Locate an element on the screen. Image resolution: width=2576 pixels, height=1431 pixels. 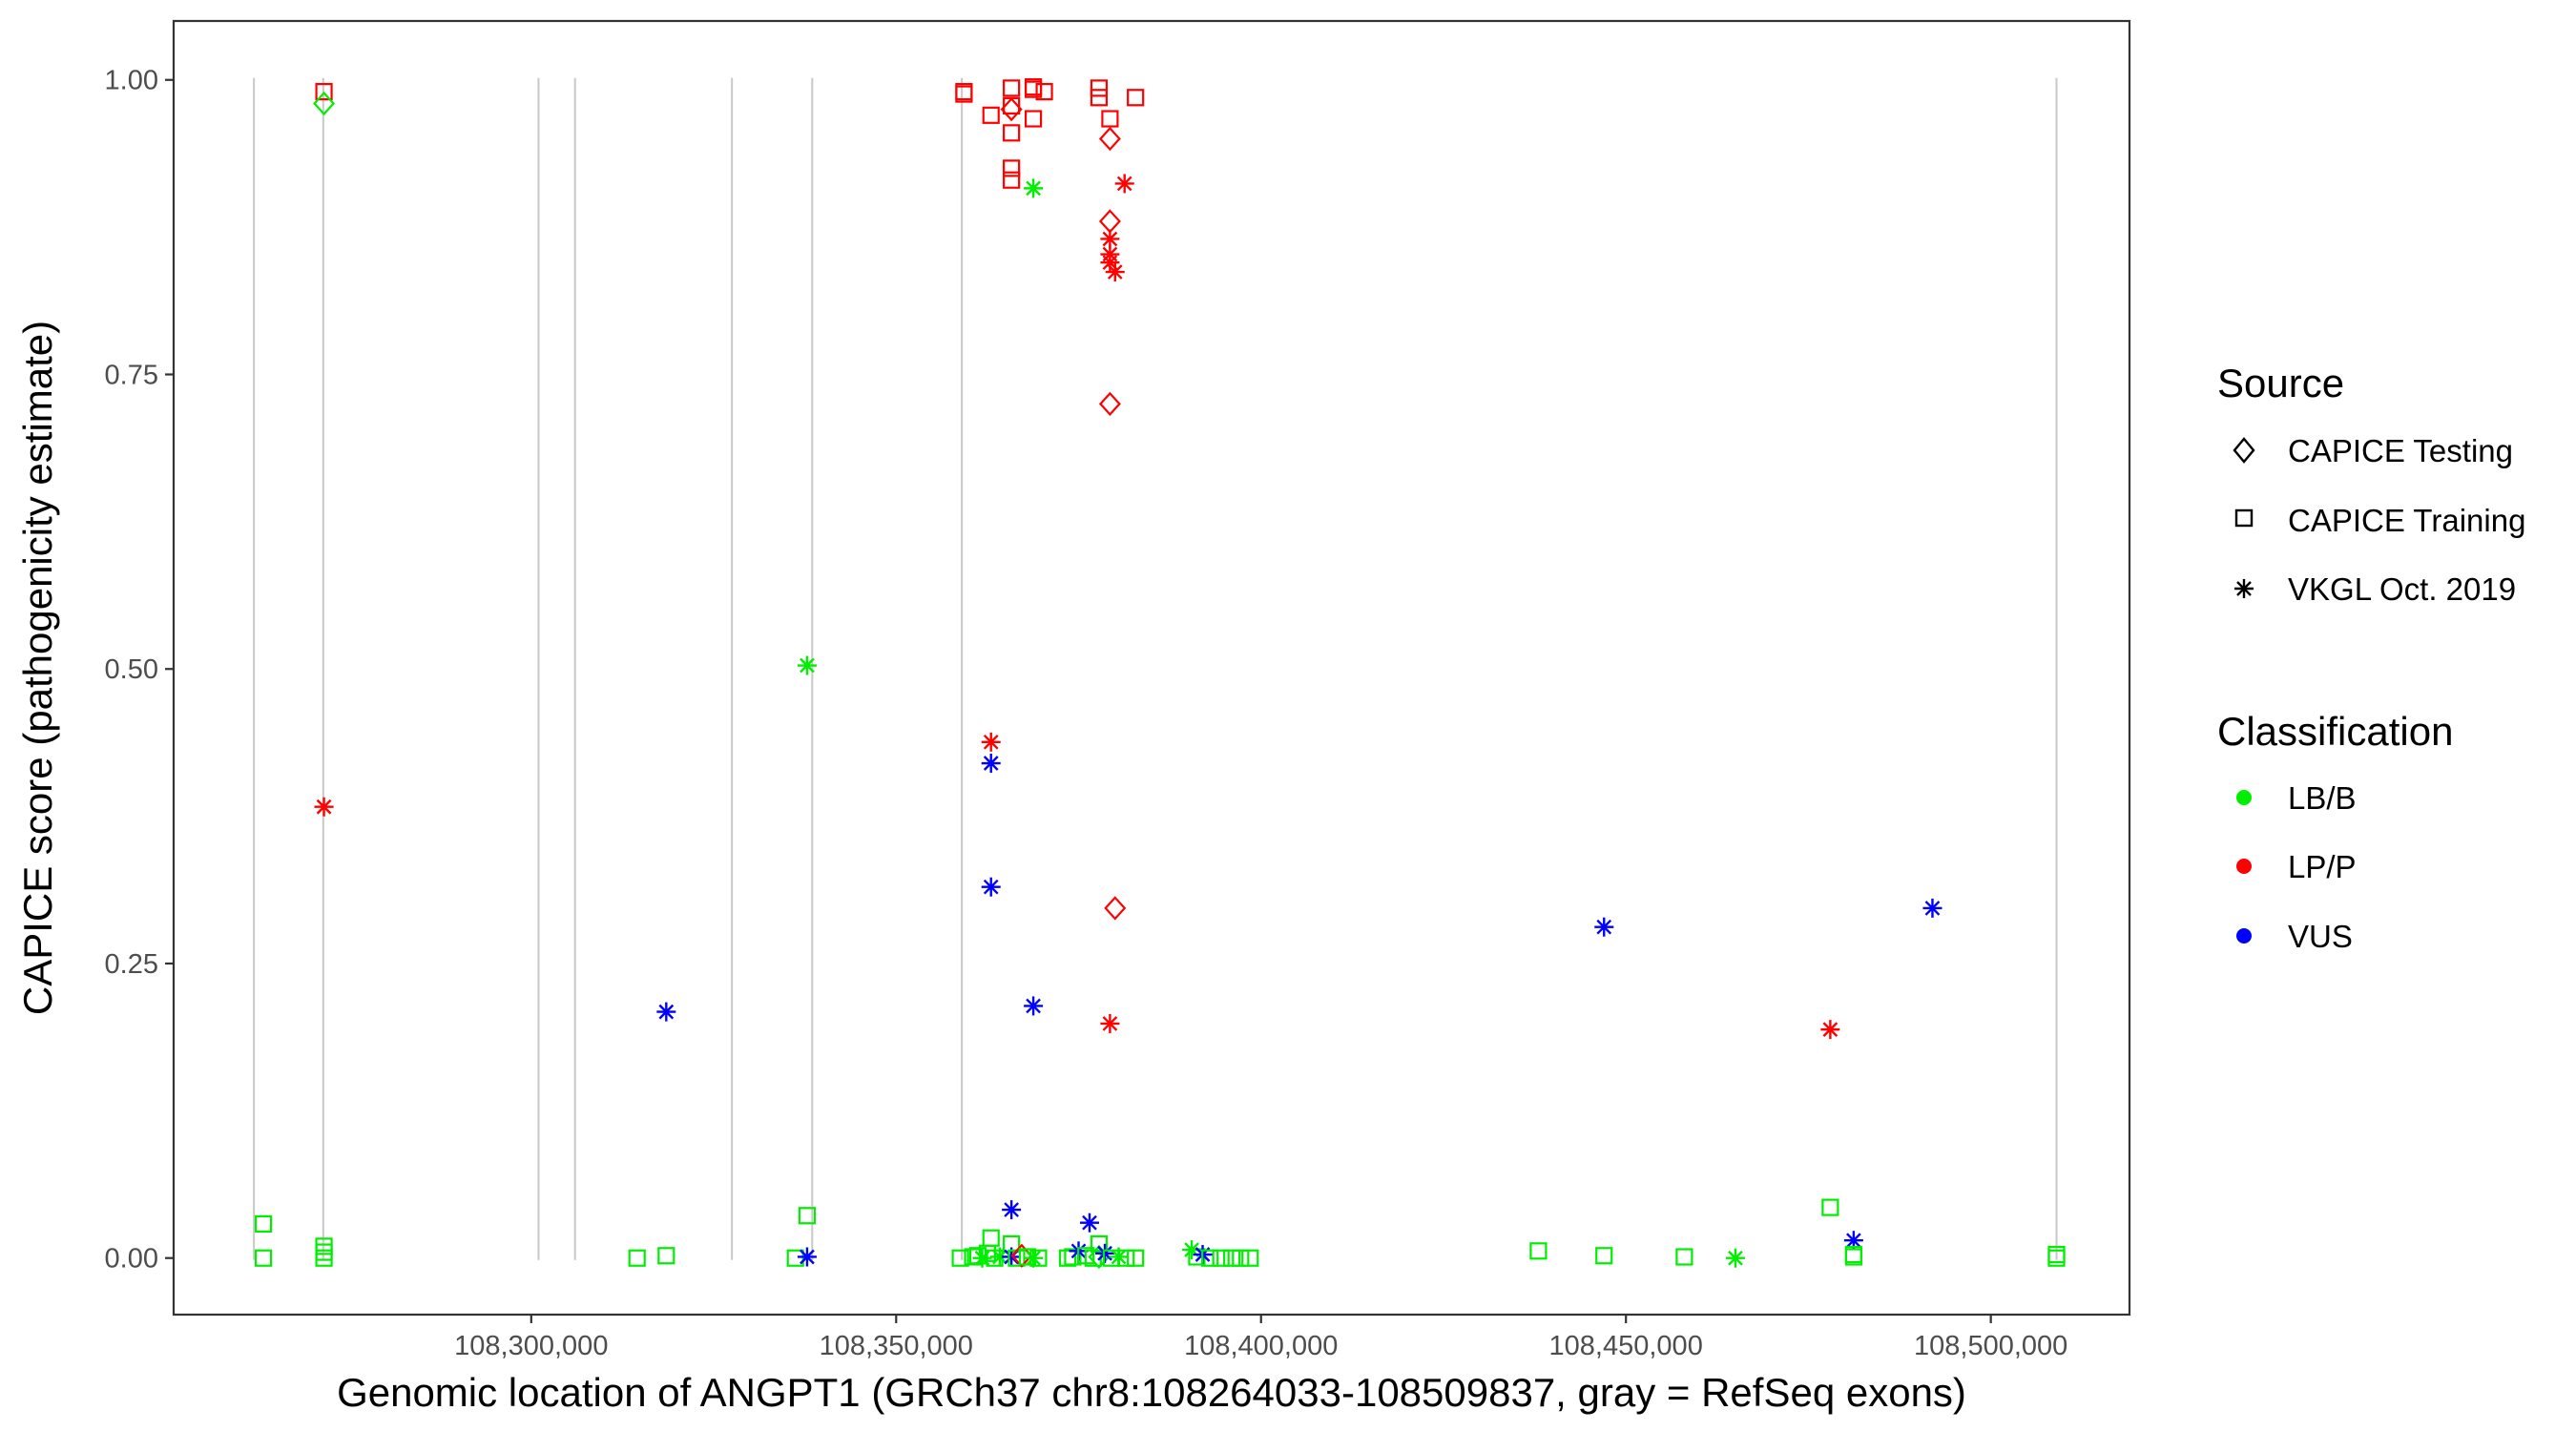
x-tick-label: 108,400,000 is located at coordinates (1261, 1346).